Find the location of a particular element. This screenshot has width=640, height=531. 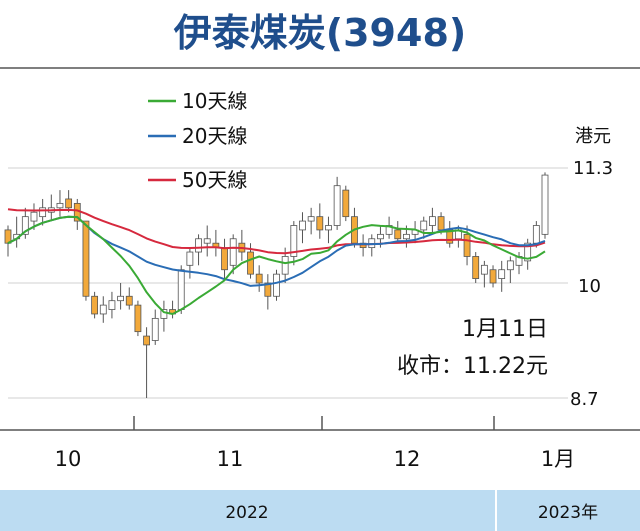

y-tick-label-low: 8.7 is located at coordinates (584, 399).